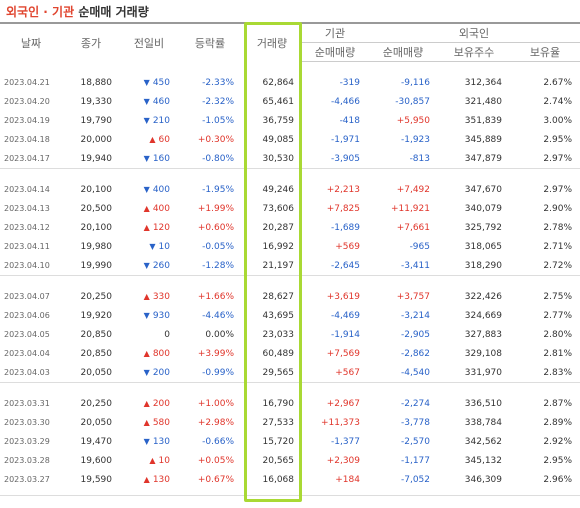 This screenshot has width=580, height=508. I want to click on date-cell: 2023.04.07, so click(27, 296).